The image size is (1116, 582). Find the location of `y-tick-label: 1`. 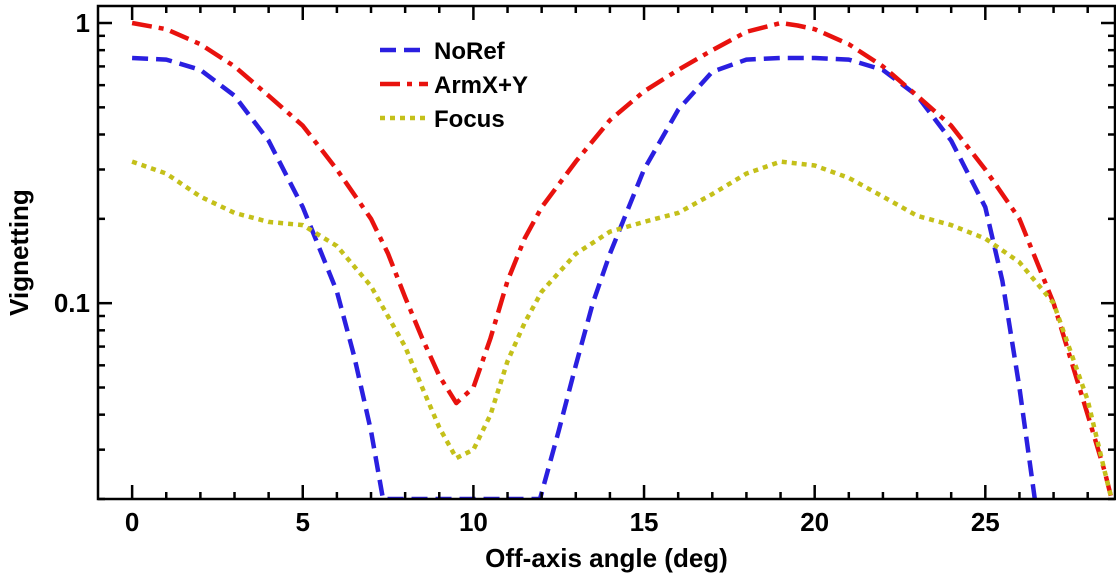

y-tick-label: 1 is located at coordinates (83, 23).